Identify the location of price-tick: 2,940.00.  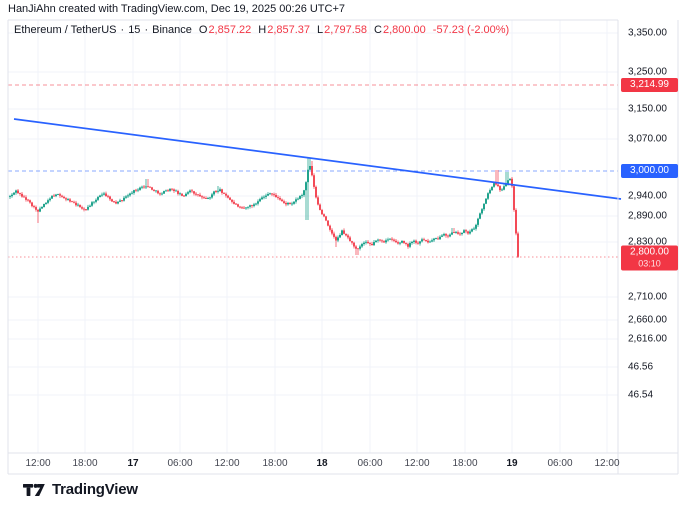
(647, 196).